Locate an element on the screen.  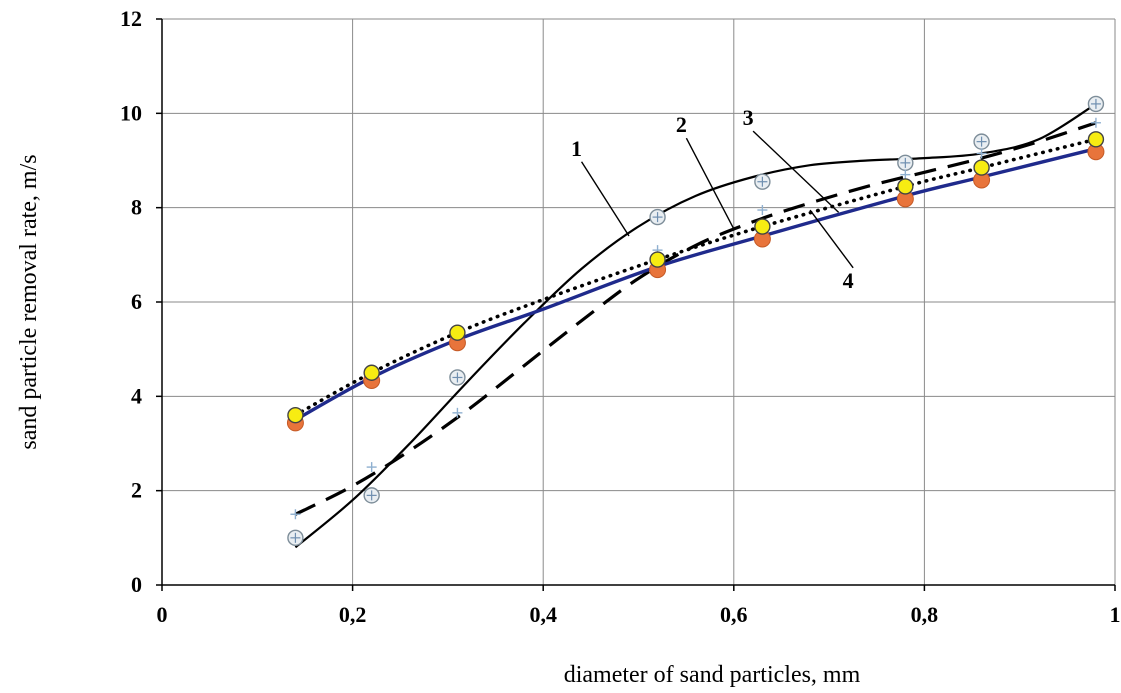
curve-label: 2 is located at coordinates (681, 124).